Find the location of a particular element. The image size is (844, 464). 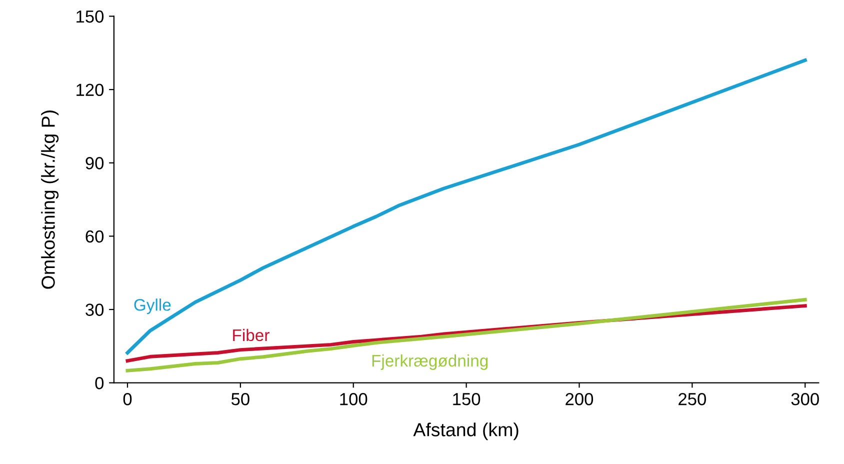

series-label: Gylle is located at coordinates (152, 306).